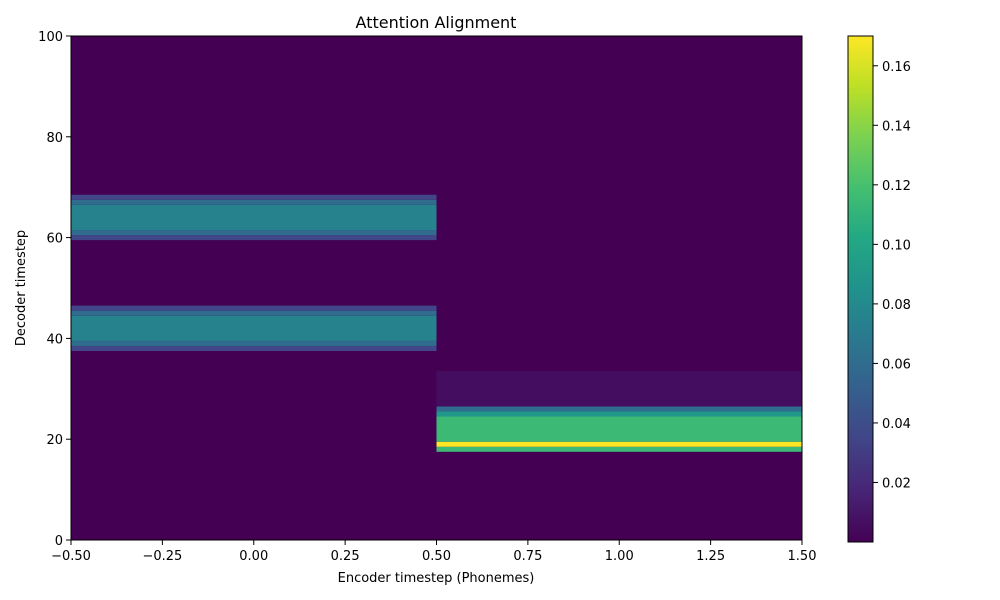 The height and width of the screenshot is (600, 1000). I want to click on colorbar-tick-label: 0.10, so click(896, 245).